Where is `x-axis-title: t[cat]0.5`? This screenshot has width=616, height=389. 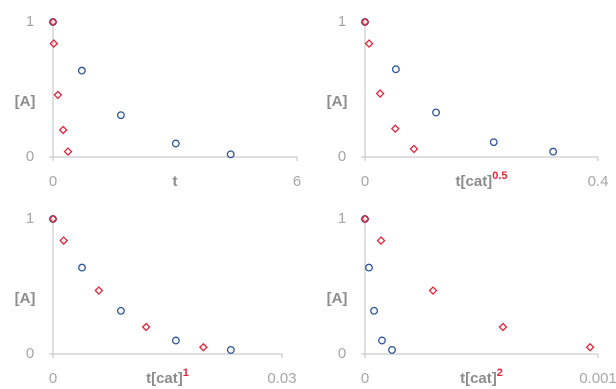 x-axis-title: t[cat]0.5 is located at coordinates (482, 180).